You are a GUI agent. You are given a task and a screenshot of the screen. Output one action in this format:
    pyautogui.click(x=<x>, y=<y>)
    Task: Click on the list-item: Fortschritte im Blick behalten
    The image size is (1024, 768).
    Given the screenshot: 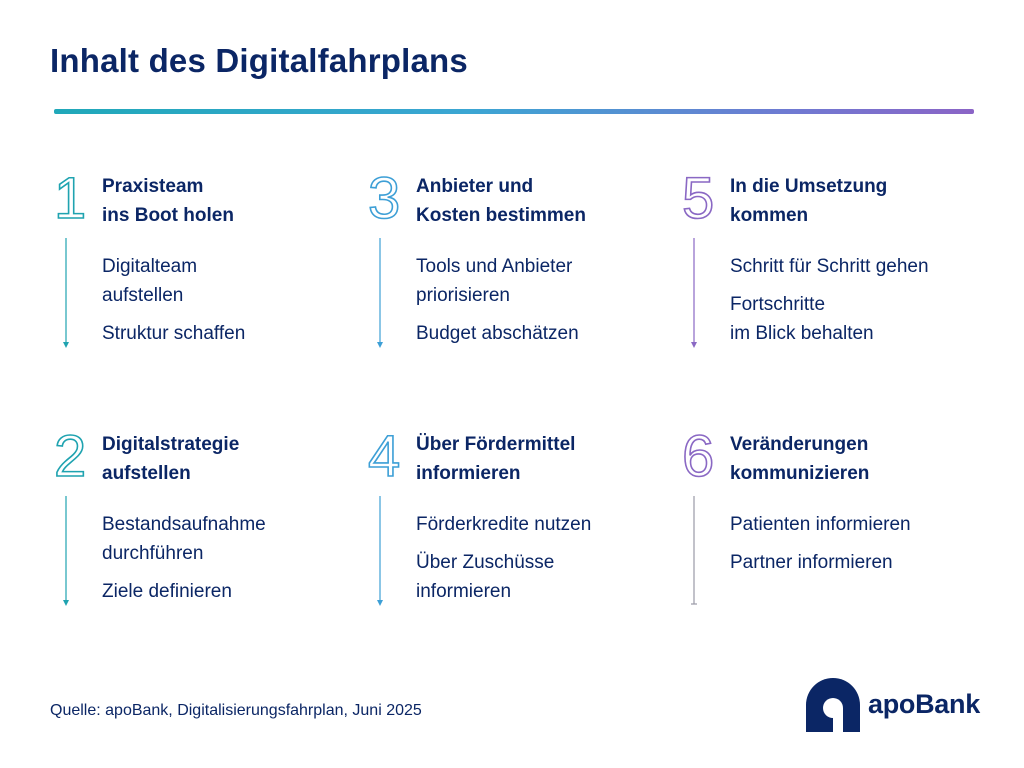 What is the action you would take?
    pyautogui.click(x=802, y=319)
    